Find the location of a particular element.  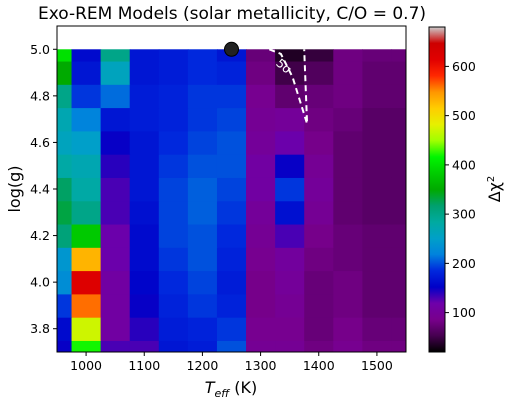

y-tick-label: 4.6 is located at coordinates (40, 142).